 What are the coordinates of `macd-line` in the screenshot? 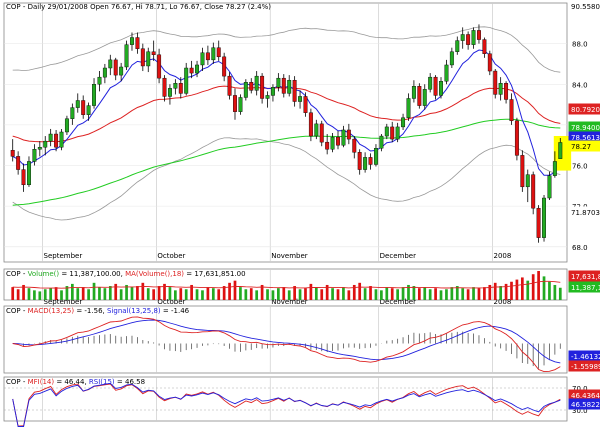 It's located at (286, 344).